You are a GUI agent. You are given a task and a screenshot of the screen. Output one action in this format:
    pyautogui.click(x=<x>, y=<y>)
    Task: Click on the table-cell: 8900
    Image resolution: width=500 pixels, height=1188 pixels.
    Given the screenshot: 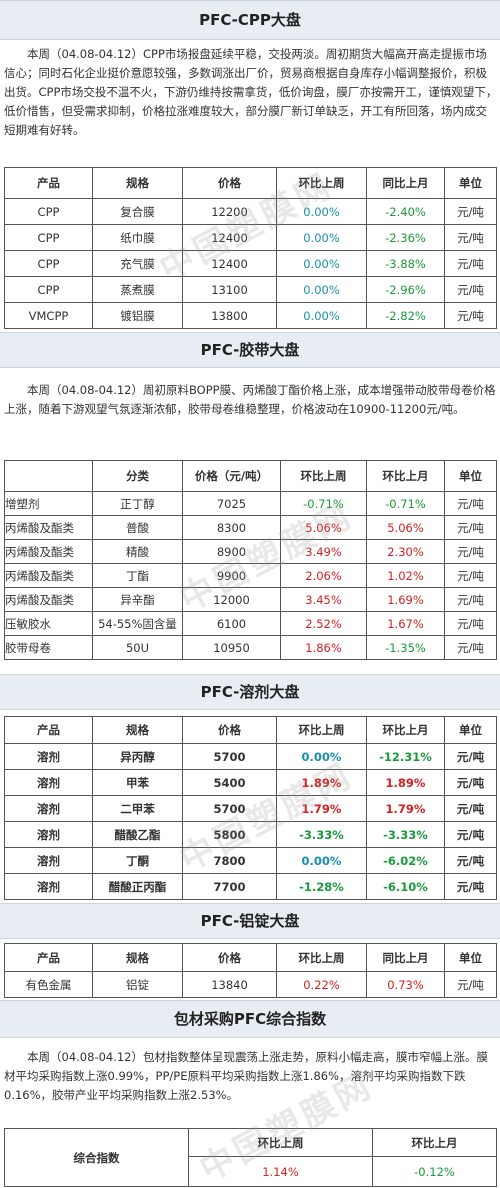 What is the action you would take?
    pyautogui.click(x=231, y=551)
    